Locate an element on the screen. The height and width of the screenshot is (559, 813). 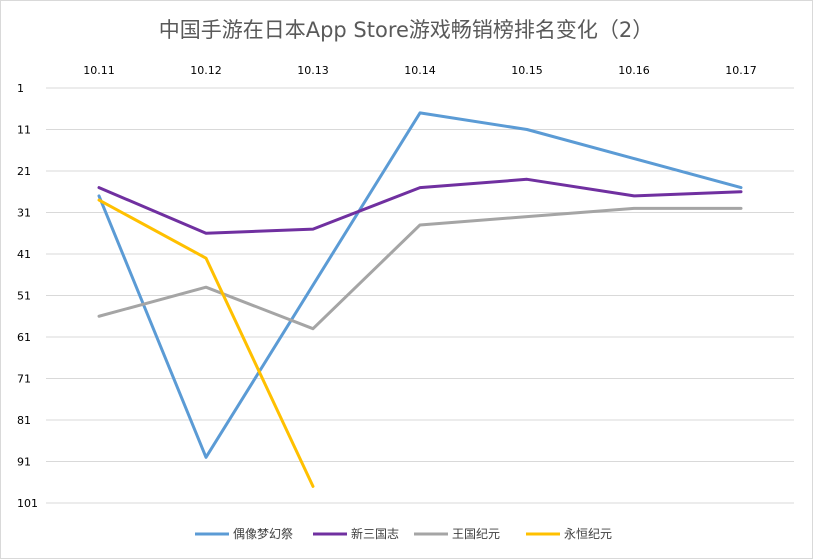
y-tick-label: 11 is located at coordinates (24, 130).